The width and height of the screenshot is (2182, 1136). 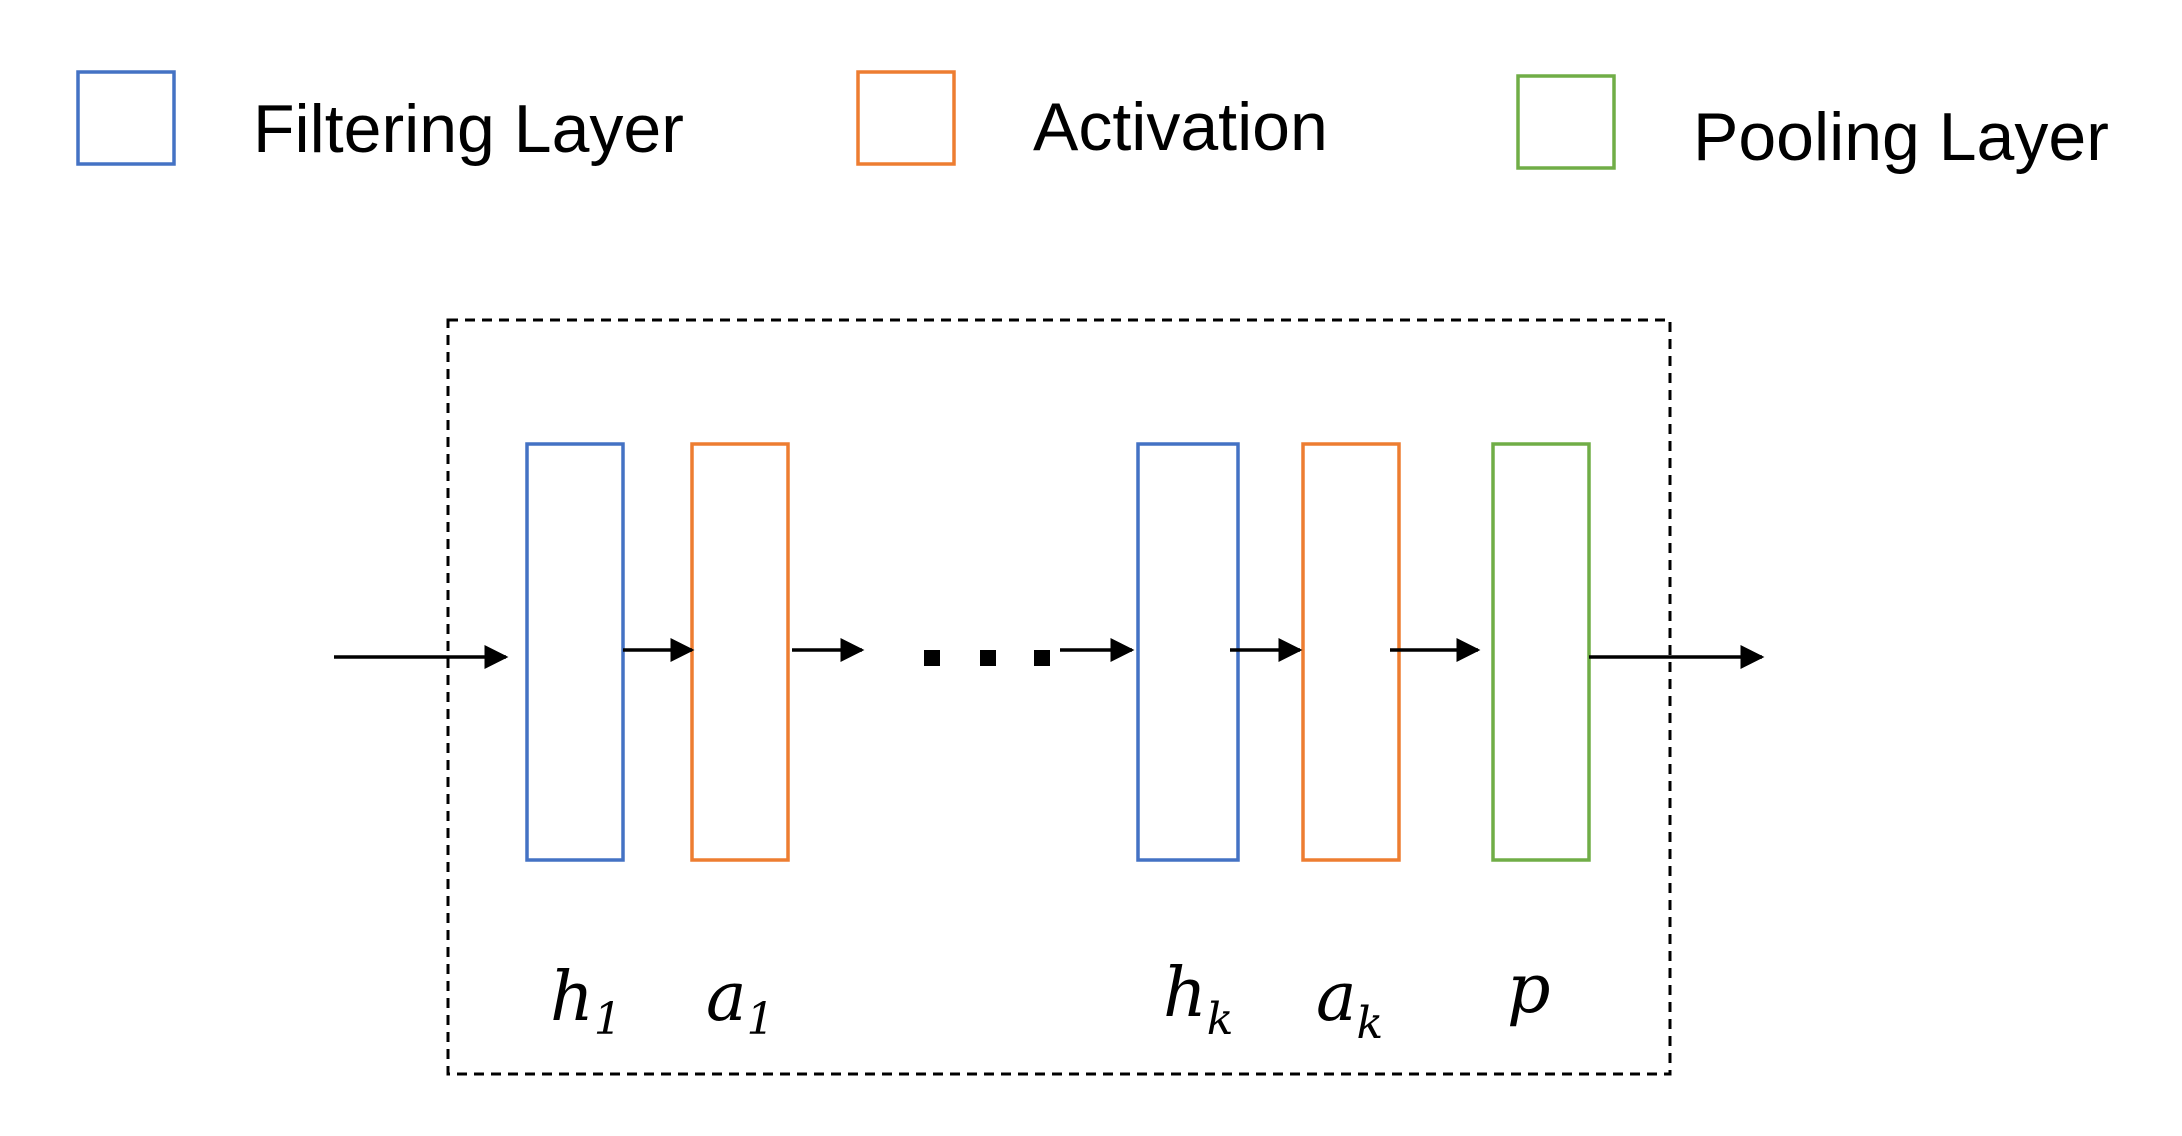 I want to click on layer-a1, so click(x=740, y=652).